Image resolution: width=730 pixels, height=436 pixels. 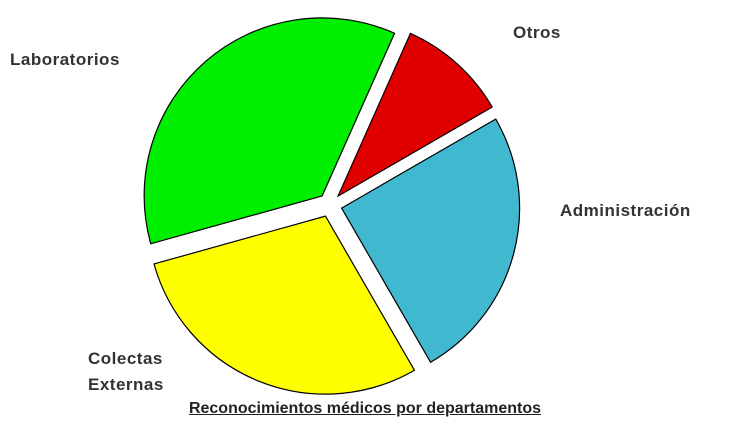 What do you see at coordinates (65, 59) in the screenshot?
I see `slice-label: Laboratorios` at bounding box center [65, 59].